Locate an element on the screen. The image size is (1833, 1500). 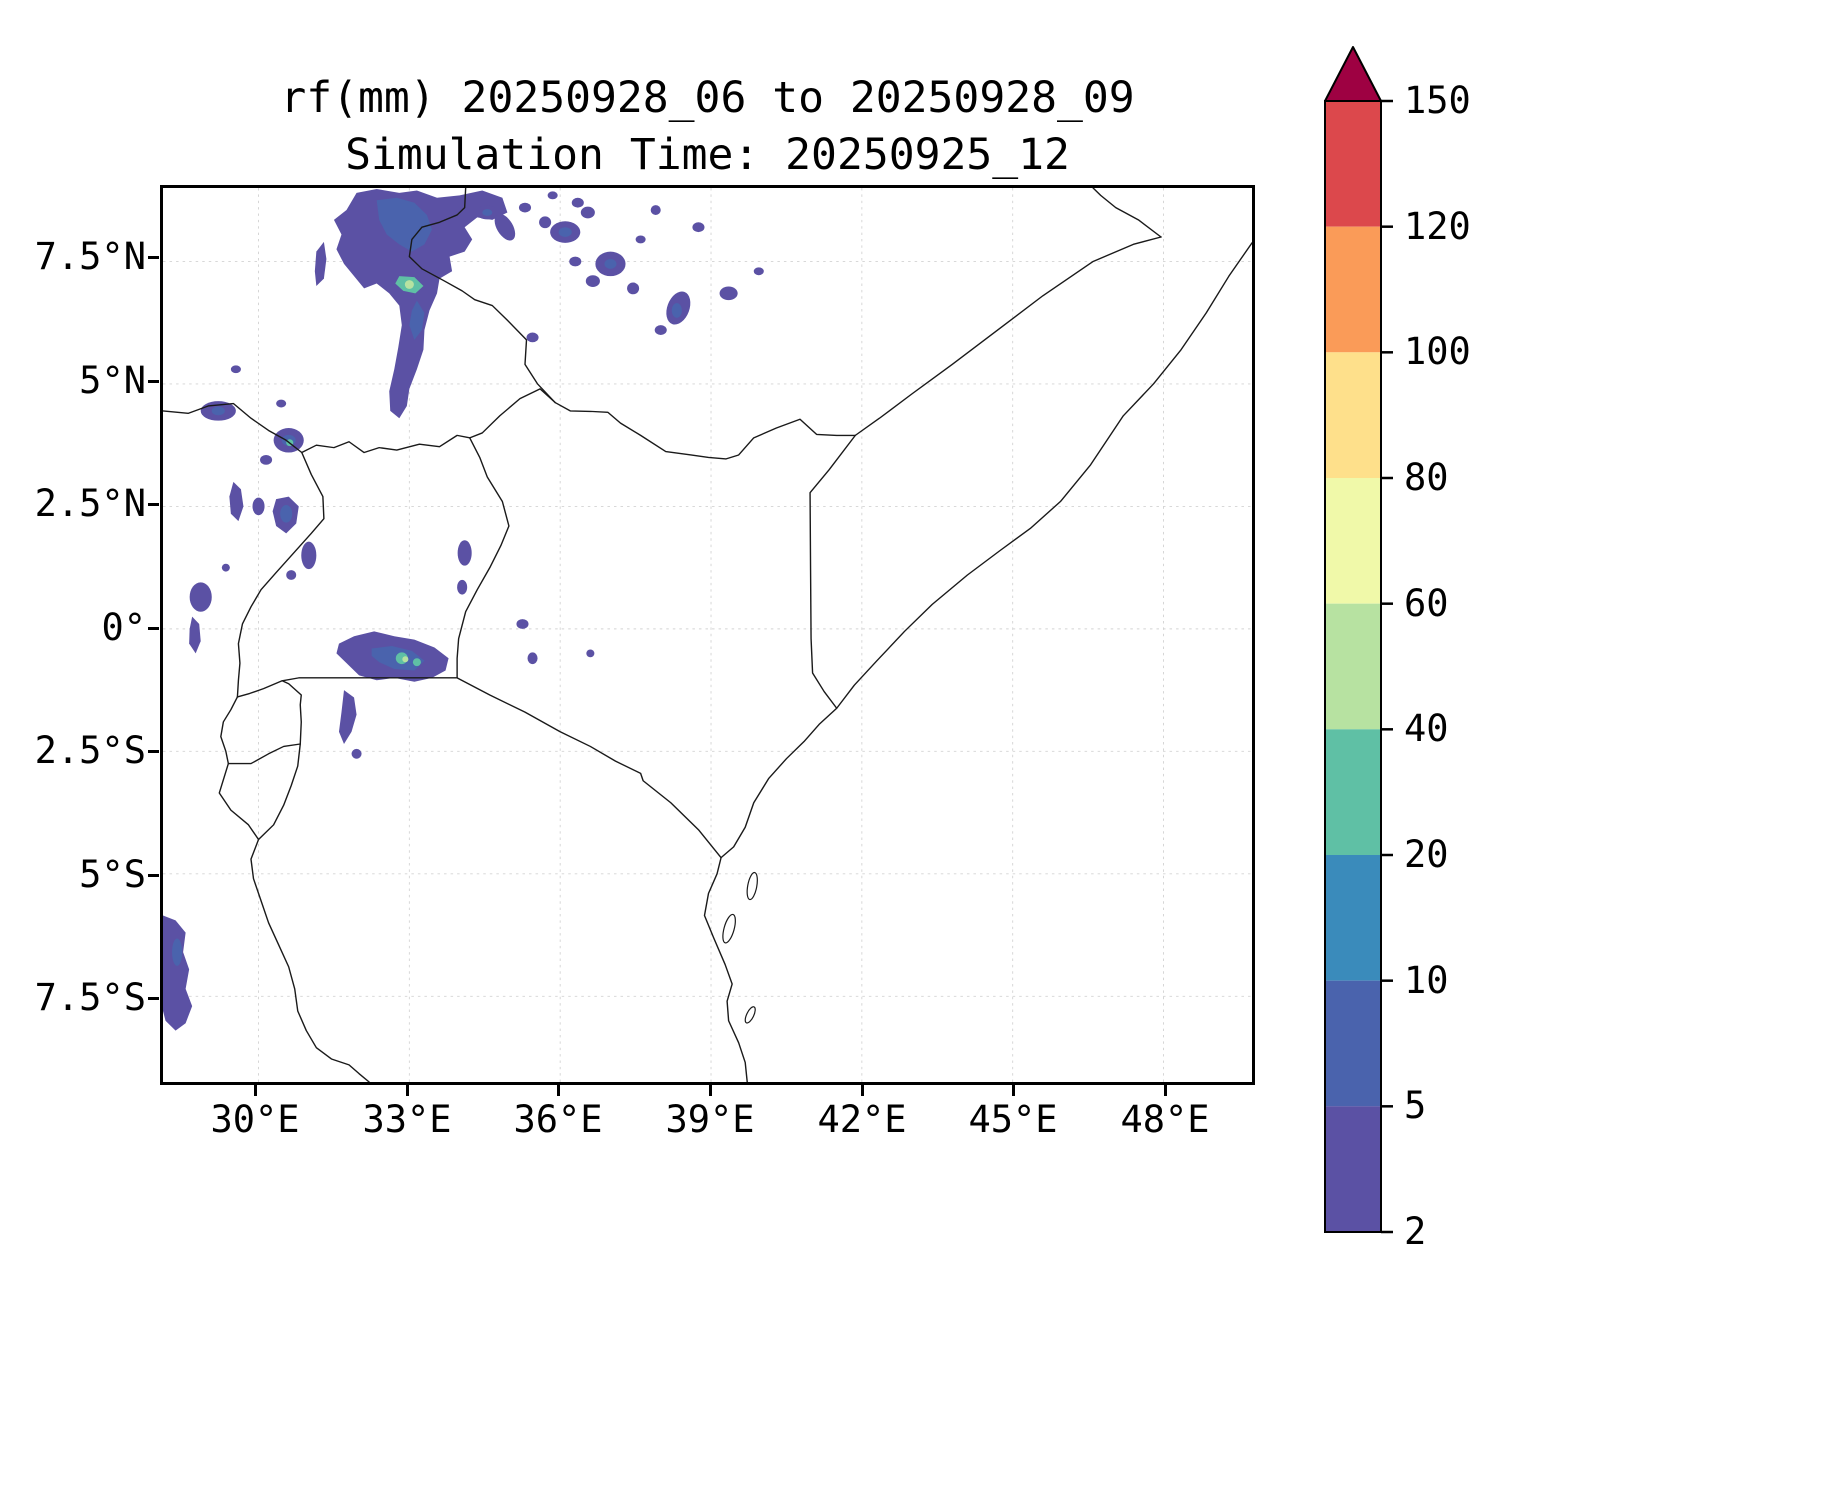
x-tick-label: 45°E is located at coordinates (1013, 1119).